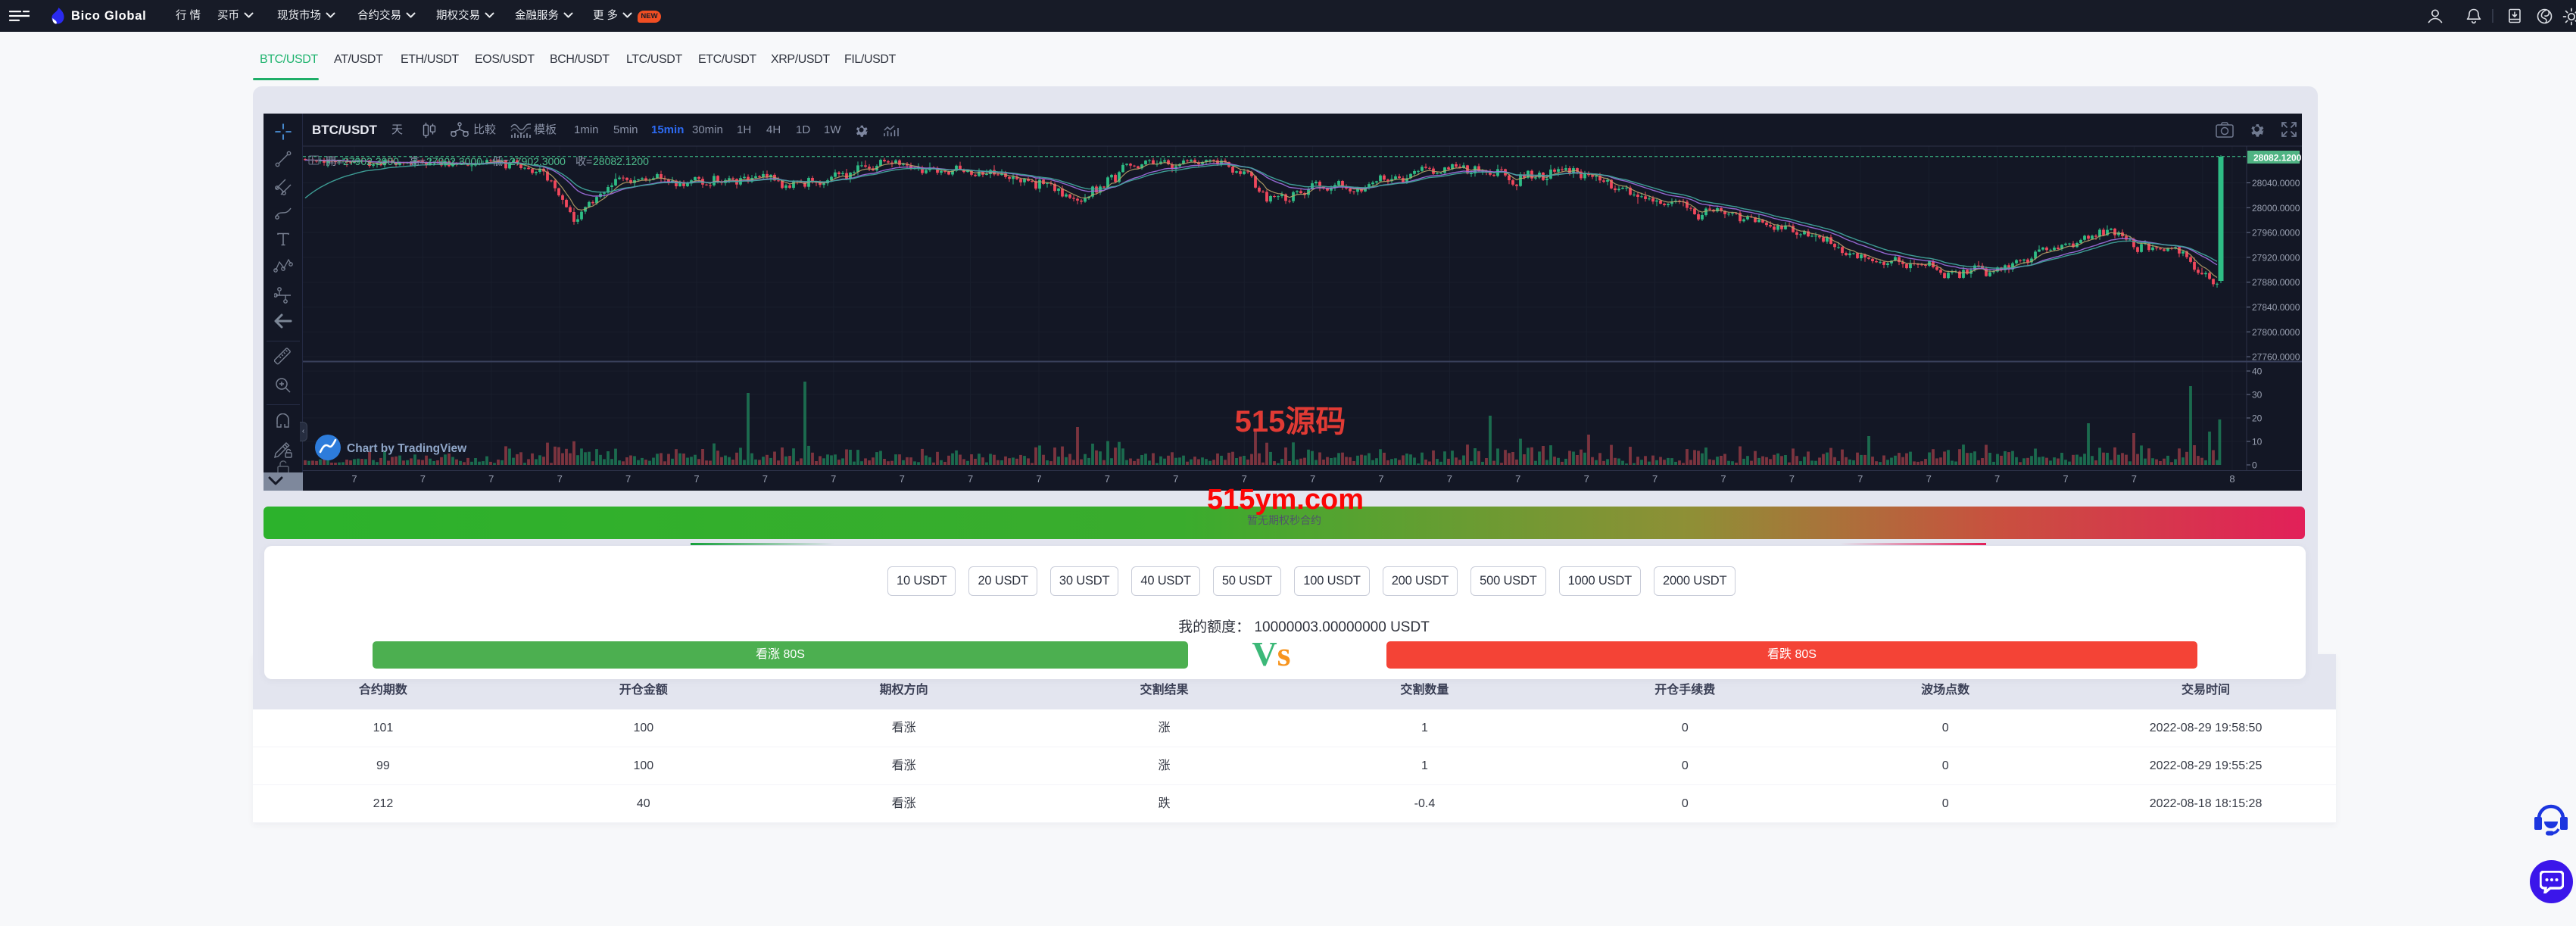 Image resolution: width=2576 pixels, height=926 pixels. I want to click on svg-text: 20, so click(2257, 418).